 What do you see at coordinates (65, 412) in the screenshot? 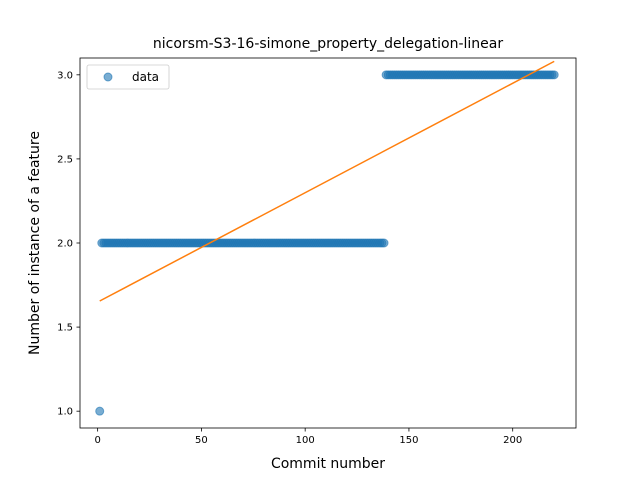
I see `y-tick-label: 1.0` at bounding box center [65, 412].